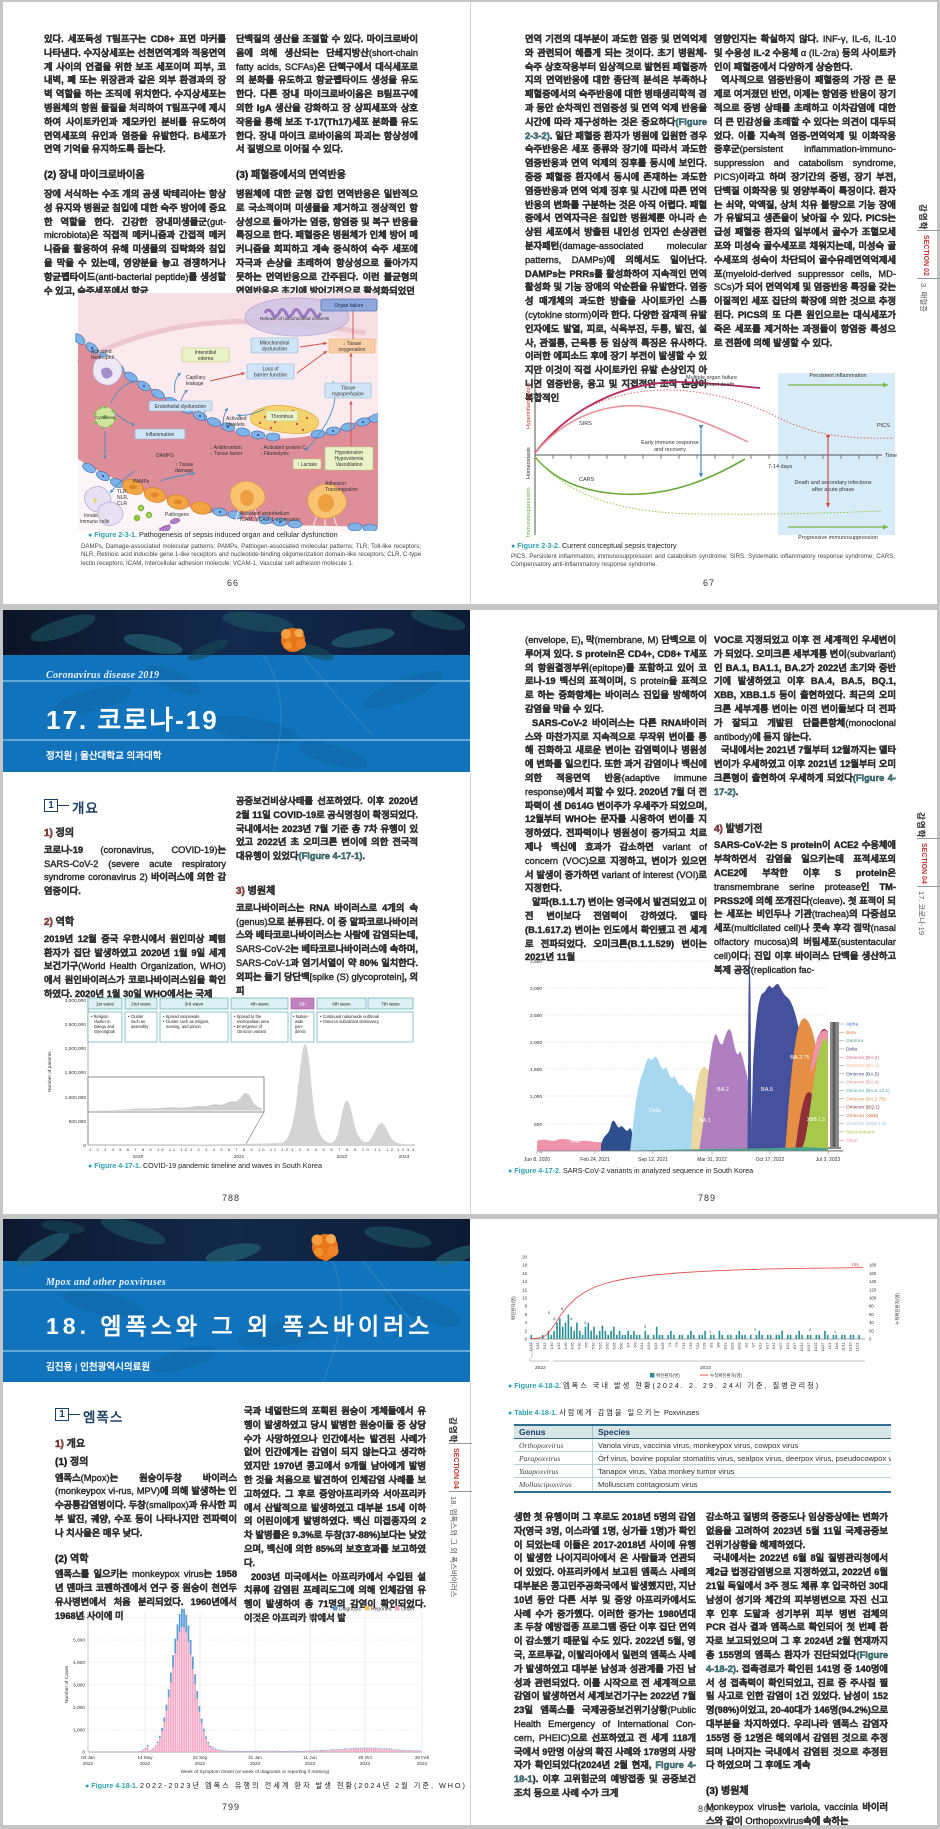 Image resolution: width=940 pixels, height=1829 pixels. Describe the element at coordinates (866, 1124) in the screenshot. I see `svg-text: Omicron (XBB.1.5)` at that location.